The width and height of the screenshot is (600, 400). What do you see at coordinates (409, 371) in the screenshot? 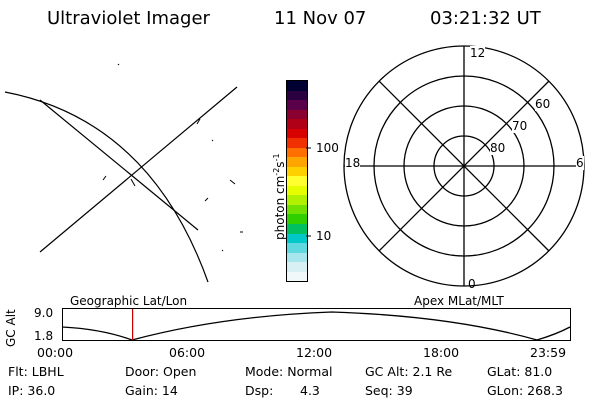
I see `gc-alt-info: GC Alt: 2.1 Re` at bounding box center [409, 371].